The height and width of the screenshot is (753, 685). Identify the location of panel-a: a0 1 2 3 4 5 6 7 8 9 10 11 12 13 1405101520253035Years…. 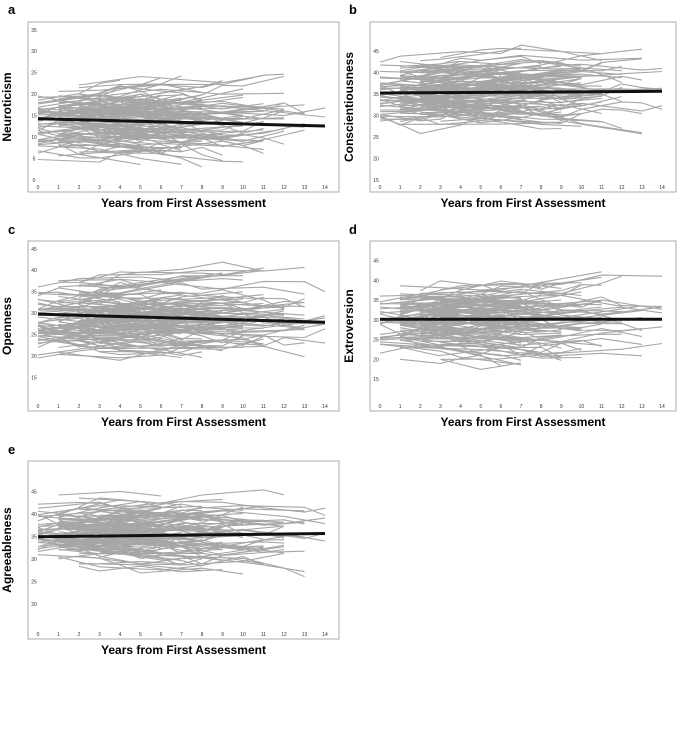
(170, 106).